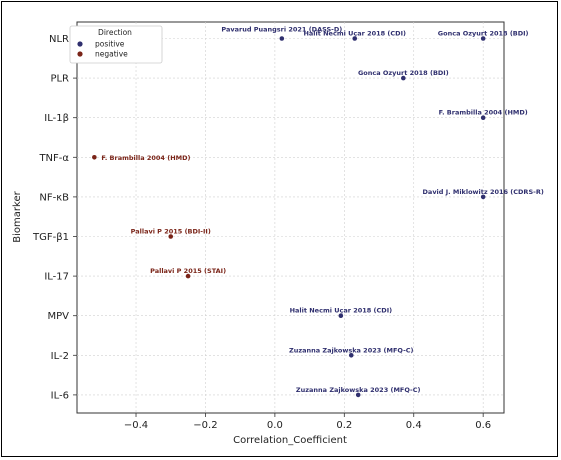 The width and height of the screenshot is (561, 460). Describe the element at coordinates (17, 216) in the screenshot. I see `y-axis-title: Biomarker` at that location.